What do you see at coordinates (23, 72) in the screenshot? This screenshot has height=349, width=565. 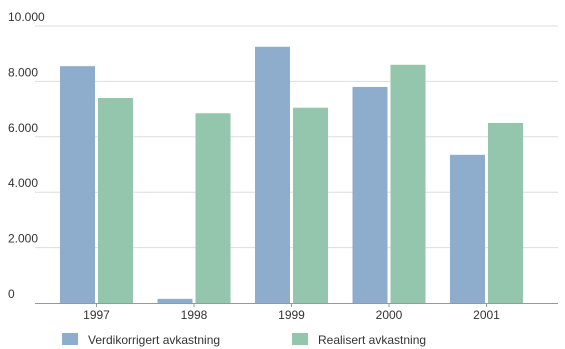 I see `y-tick-label: 8.000` at bounding box center [23, 72].